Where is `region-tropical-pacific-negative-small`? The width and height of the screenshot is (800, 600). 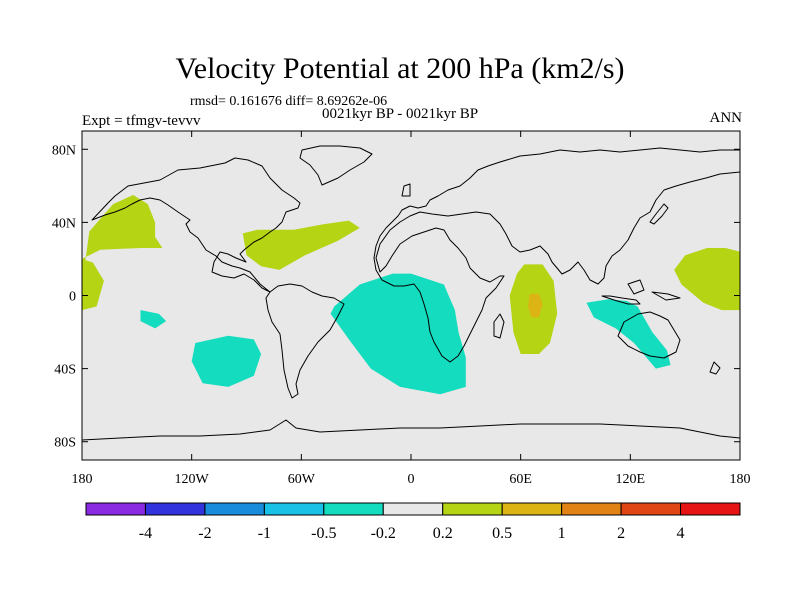 region-tropical-pacific-negative-small is located at coordinates (153, 319).